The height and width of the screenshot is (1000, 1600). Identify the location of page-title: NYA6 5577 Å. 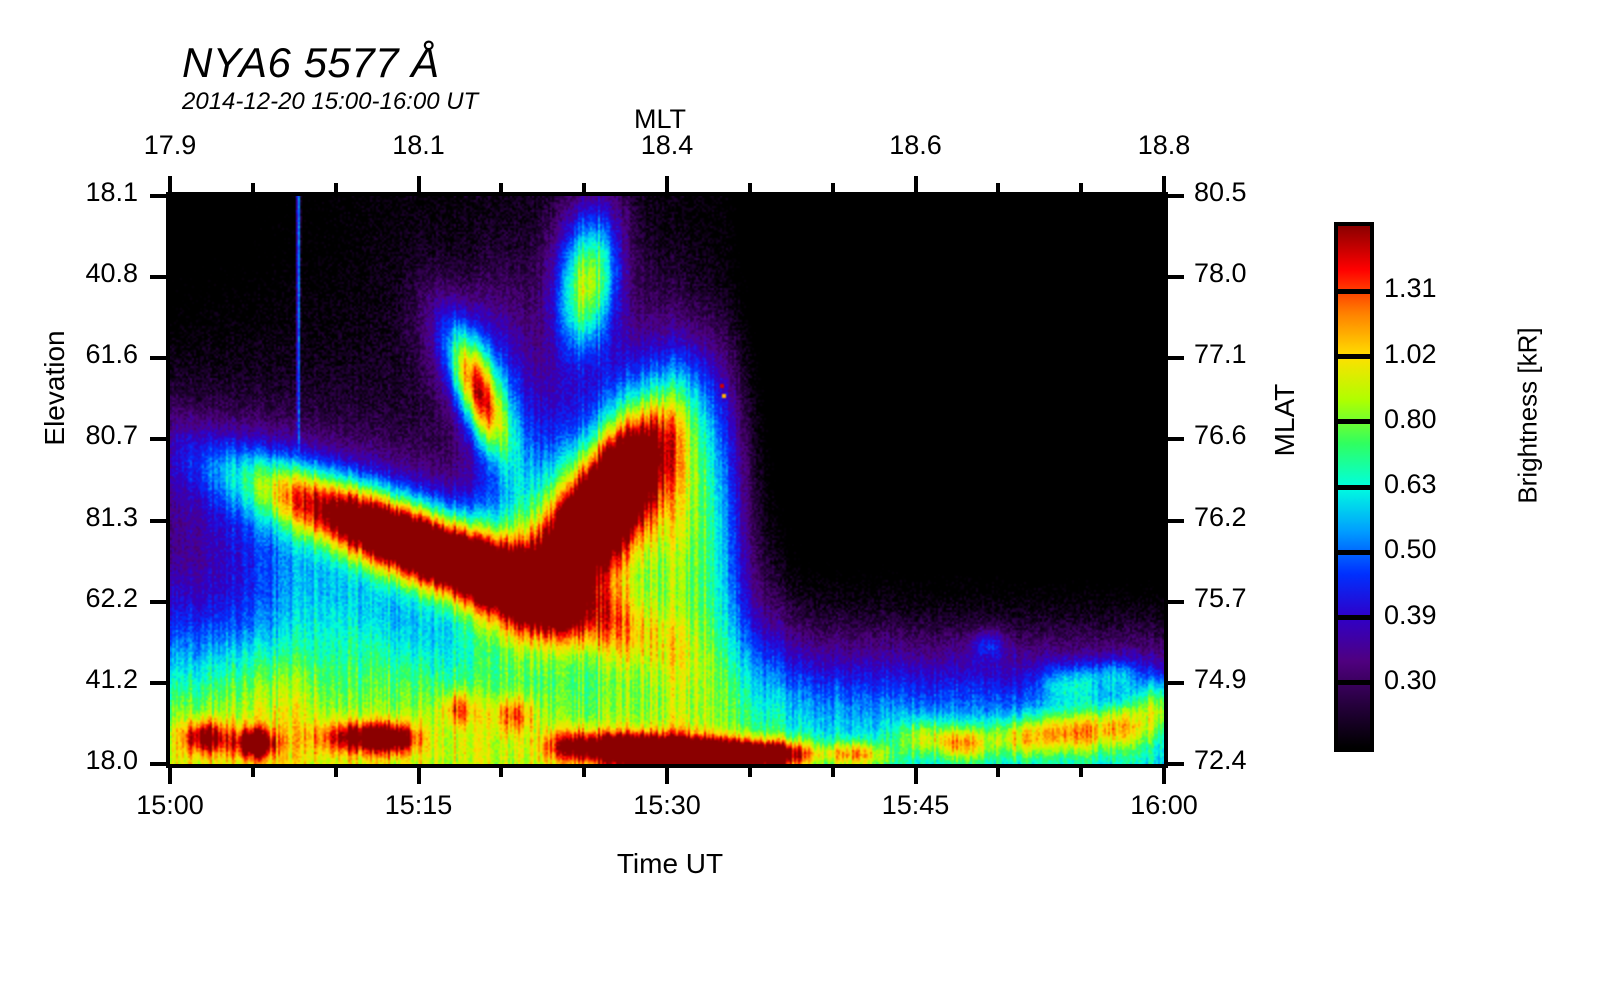
(311, 62).